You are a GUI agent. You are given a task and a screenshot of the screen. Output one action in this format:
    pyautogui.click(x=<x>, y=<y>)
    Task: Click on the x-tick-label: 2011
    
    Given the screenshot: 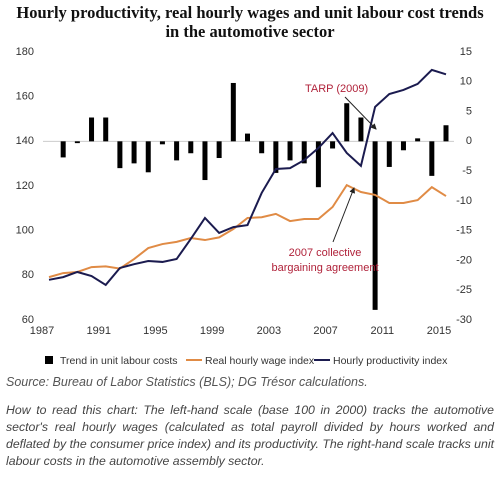 What is the action you would take?
    pyautogui.click(x=382, y=331)
    